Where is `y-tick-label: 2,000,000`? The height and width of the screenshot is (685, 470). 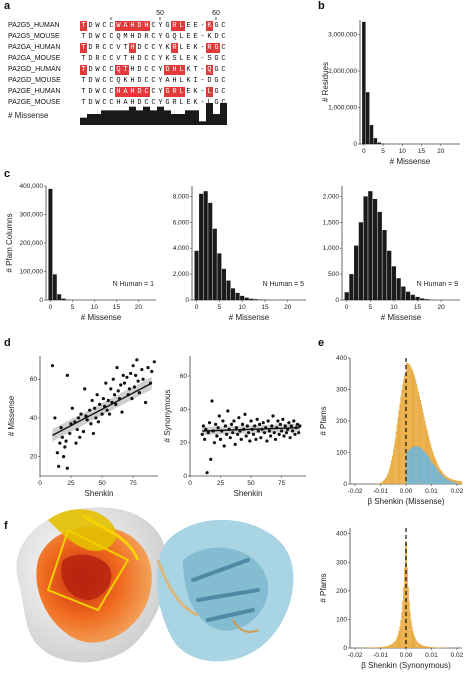
y-tick-label: 2,000,000 is located at coordinates (342, 71).